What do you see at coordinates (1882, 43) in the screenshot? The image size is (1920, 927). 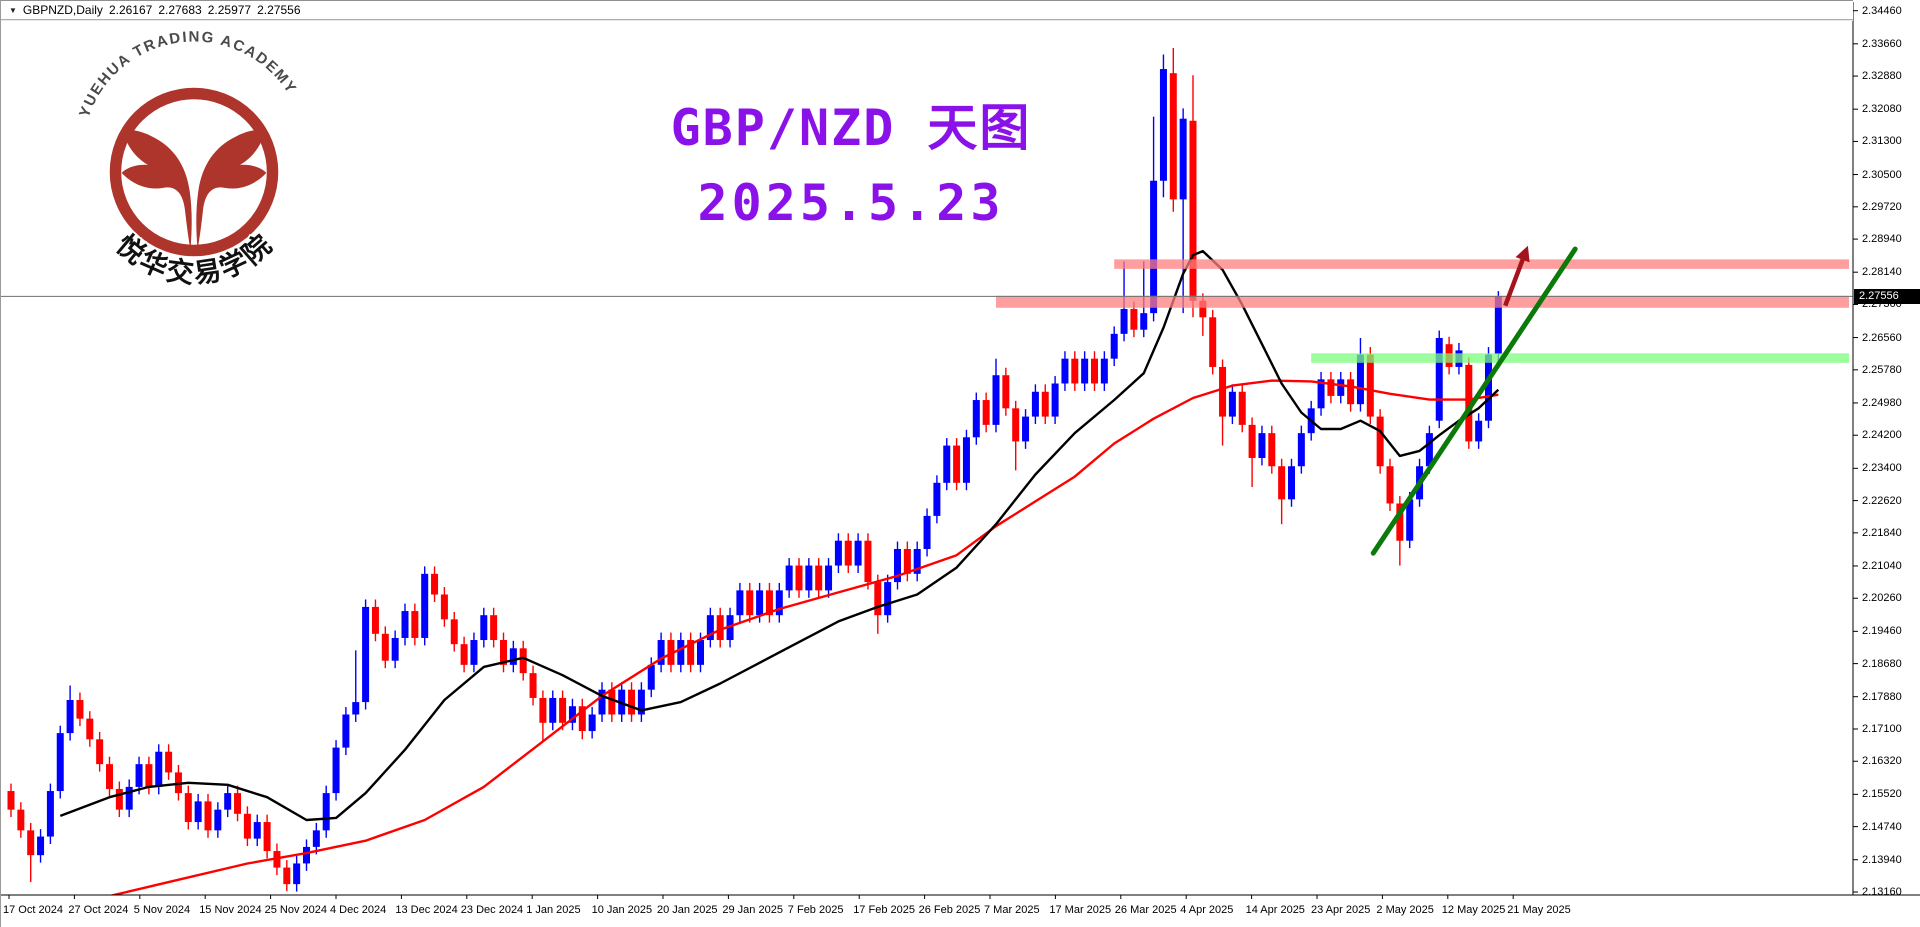 I see `price-axis-label: 2.33660` at bounding box center [1882, 43].